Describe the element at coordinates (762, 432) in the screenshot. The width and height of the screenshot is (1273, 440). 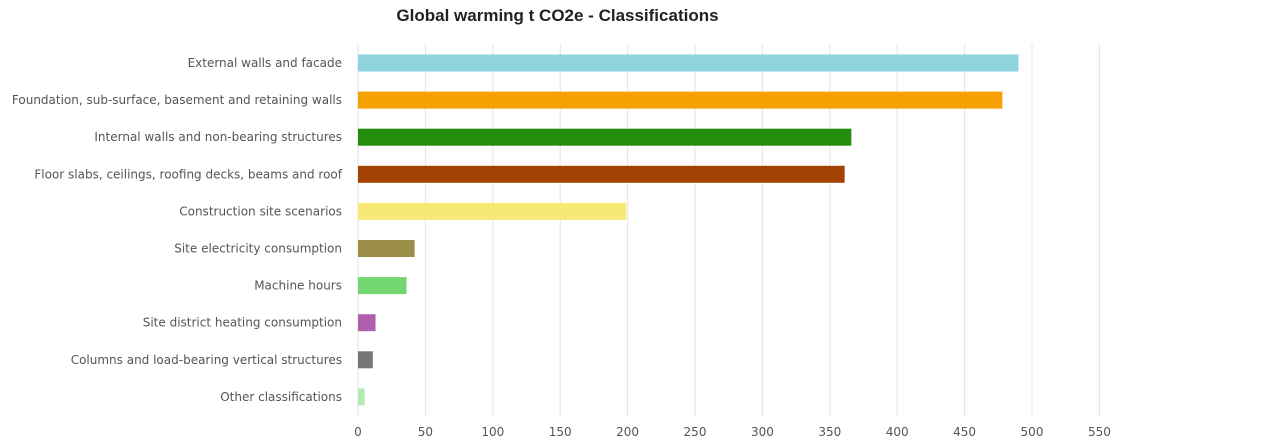
I see `x-tick-label: 300` at that location.